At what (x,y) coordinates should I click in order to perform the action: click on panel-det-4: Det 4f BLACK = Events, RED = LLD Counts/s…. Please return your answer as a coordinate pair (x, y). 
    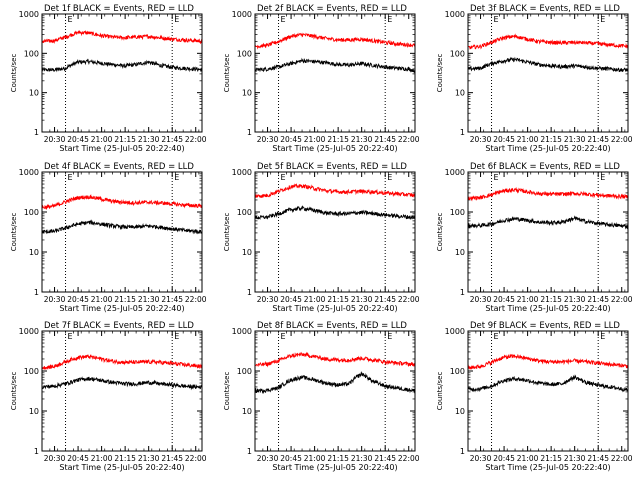
    Looking at the image, I should click on (108, 237).